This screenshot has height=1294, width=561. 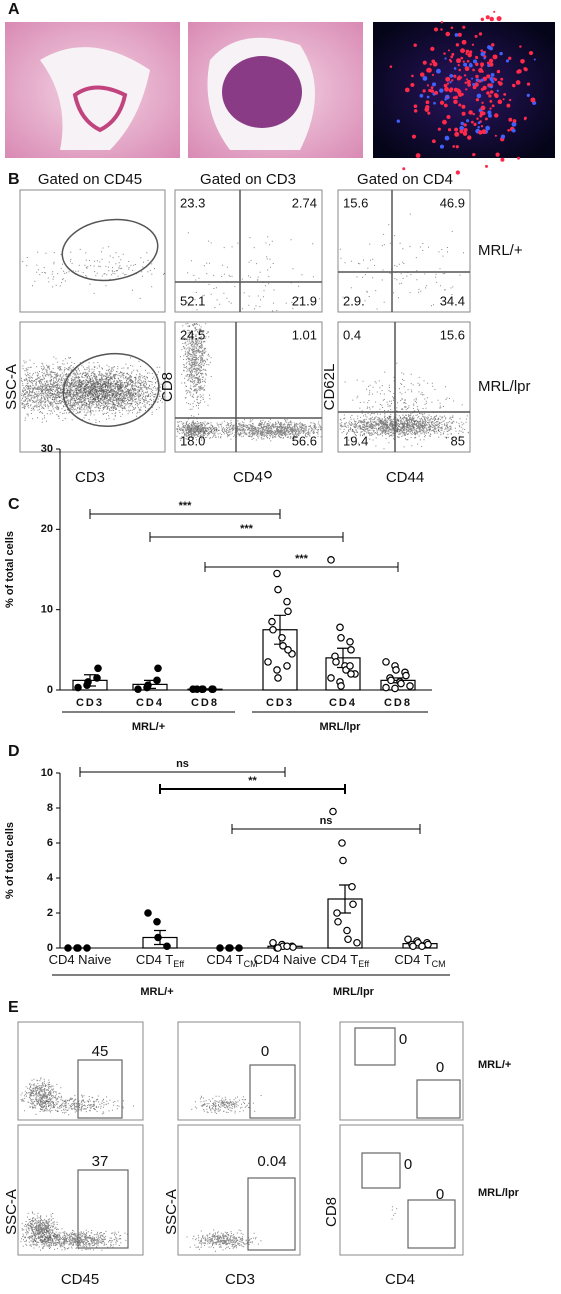 What do you see at coordinates (90, 703) in the screenshot?
I see `x-tick-label: CD3` at bounding box center [90, 703].